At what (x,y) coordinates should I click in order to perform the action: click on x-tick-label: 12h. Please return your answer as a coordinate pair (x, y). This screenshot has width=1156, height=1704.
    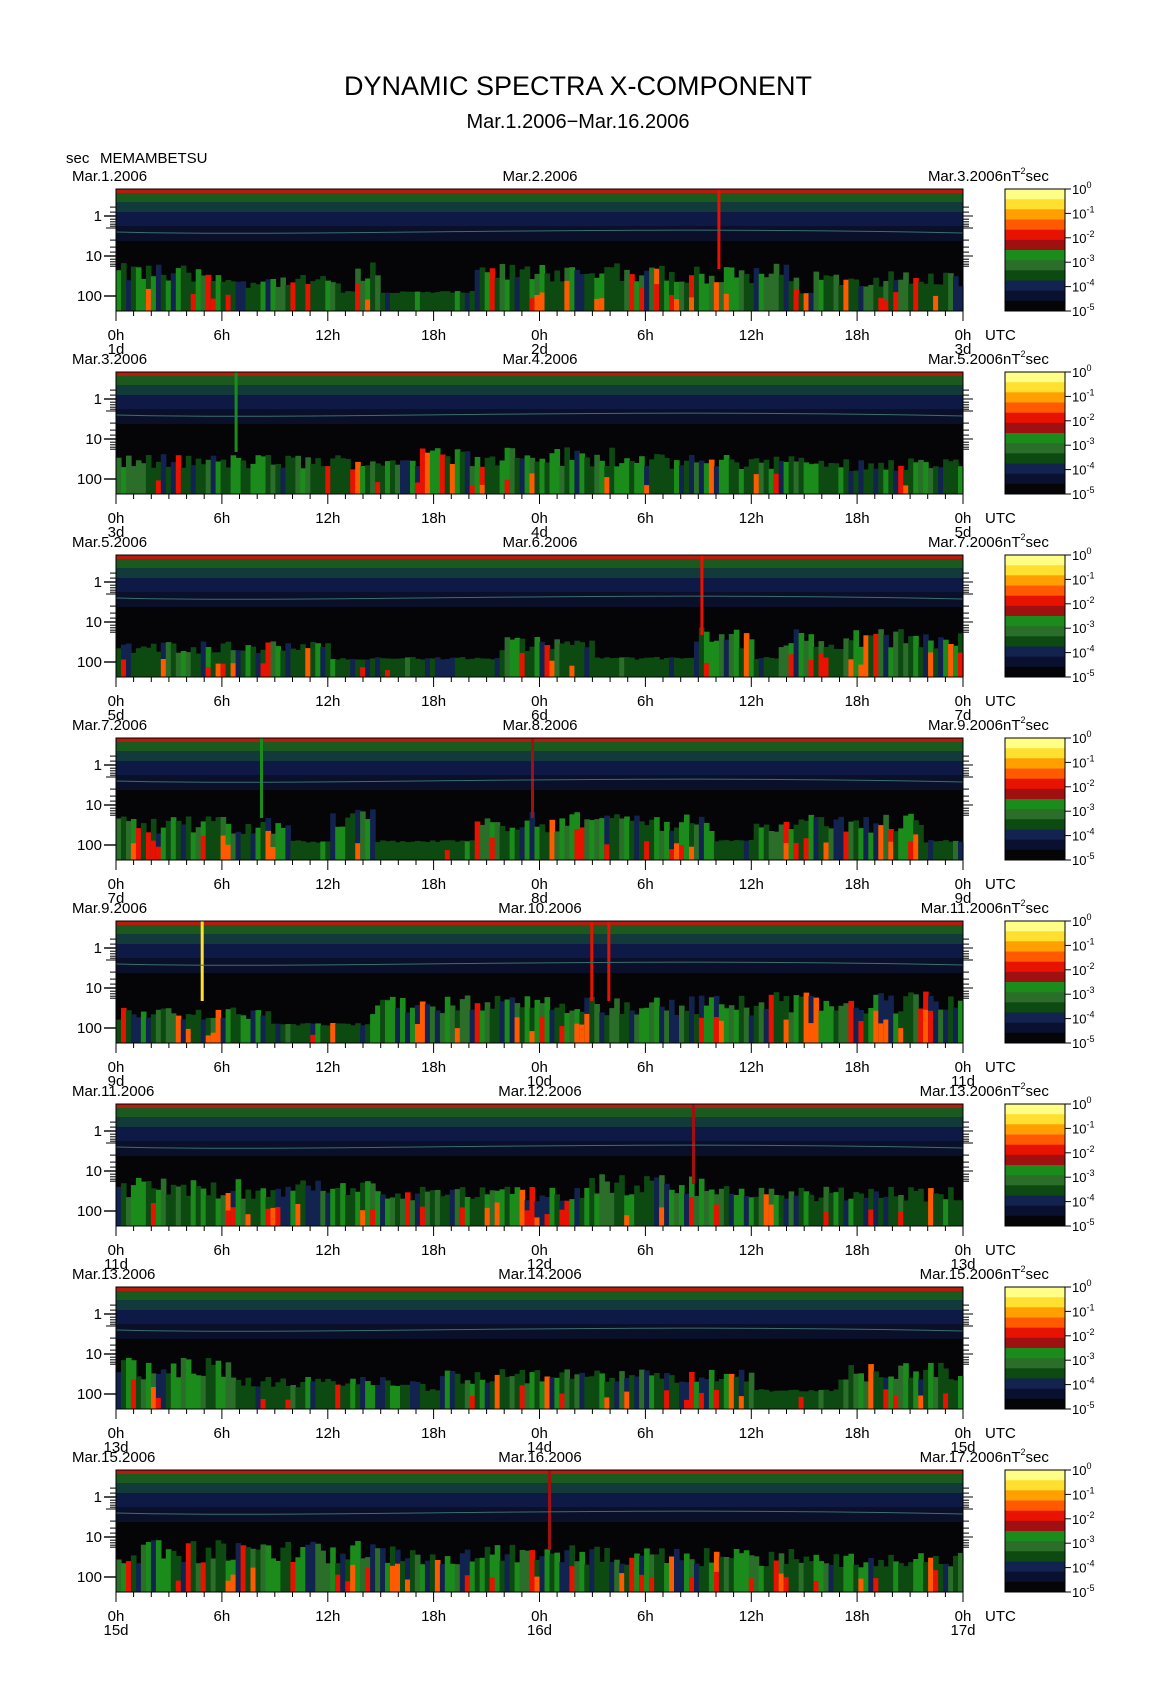
    Looking at the image, I should click on (751, 1433).